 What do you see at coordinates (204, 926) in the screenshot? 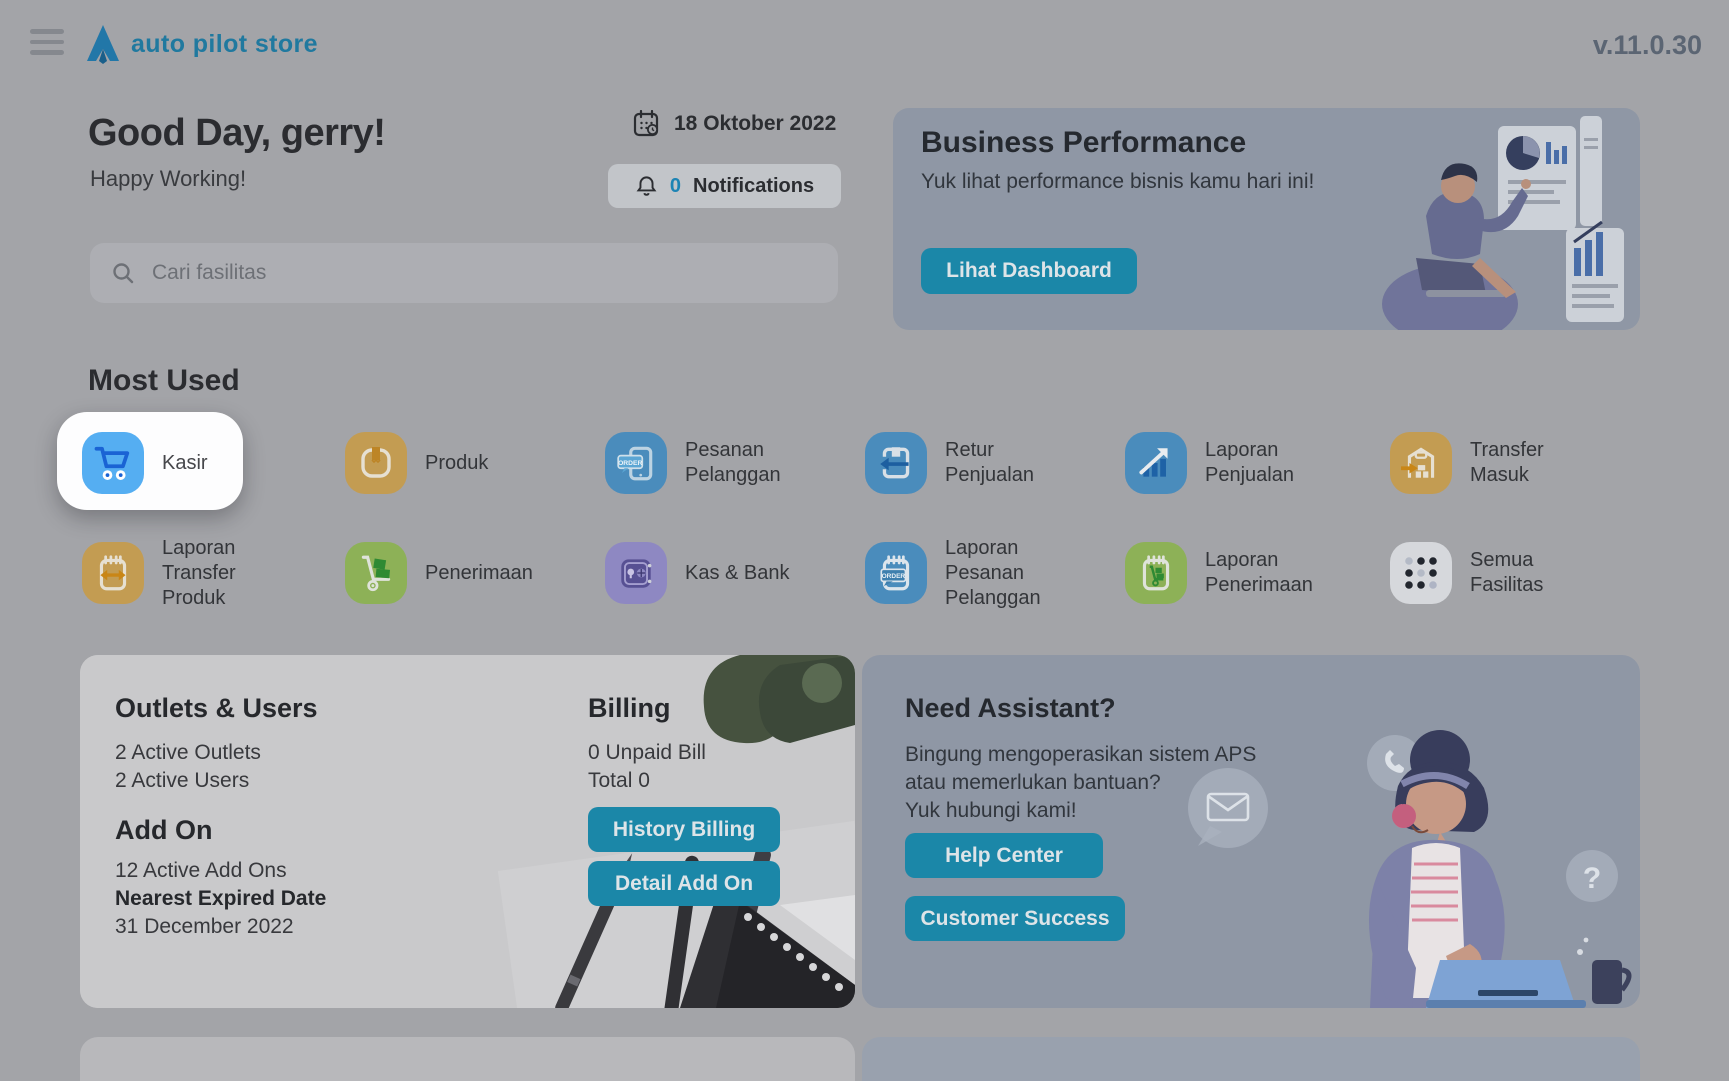
I see `nearest-expired-date: 31 December 2022` at bounding box center [204, 926].